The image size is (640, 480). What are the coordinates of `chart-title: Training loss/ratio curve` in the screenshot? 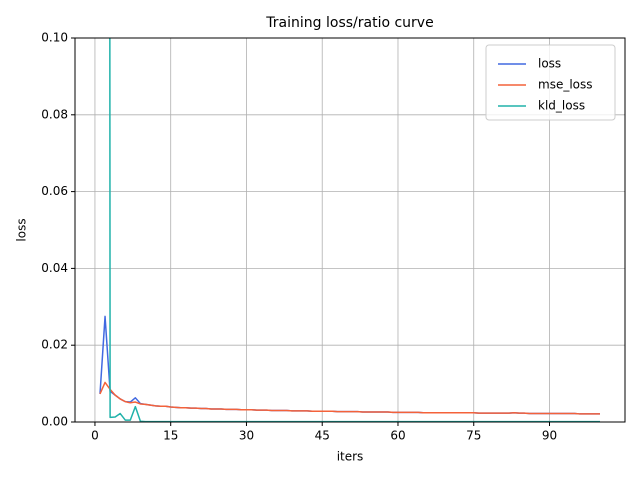 It's located at (349, 23).